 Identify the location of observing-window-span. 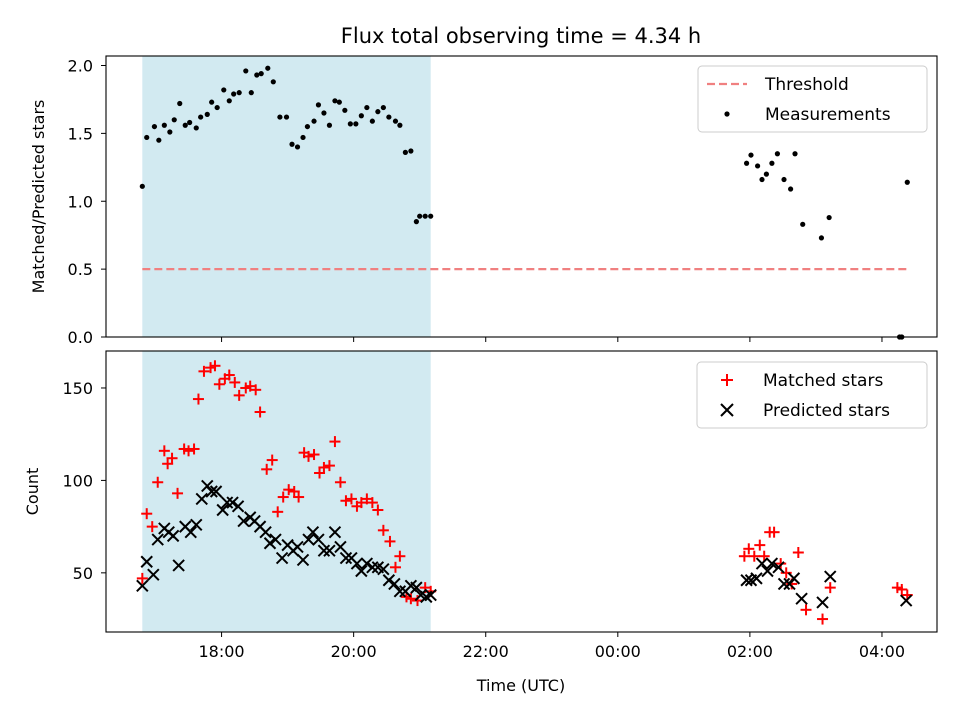
(286, 491).